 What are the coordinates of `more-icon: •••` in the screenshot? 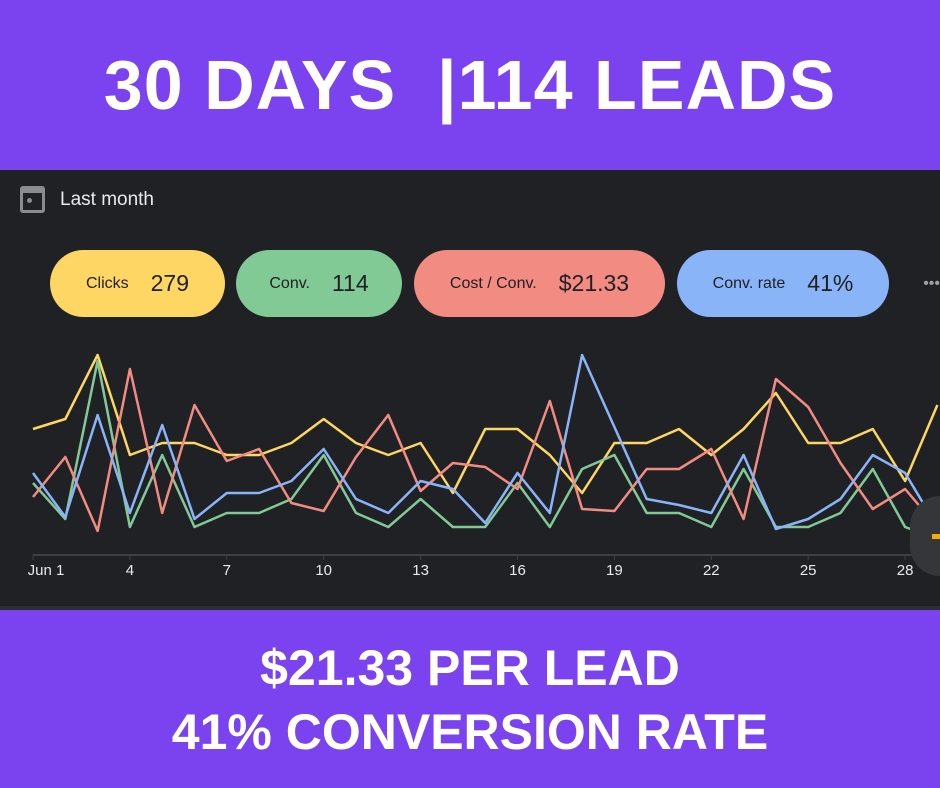 It's located at (931, 283).